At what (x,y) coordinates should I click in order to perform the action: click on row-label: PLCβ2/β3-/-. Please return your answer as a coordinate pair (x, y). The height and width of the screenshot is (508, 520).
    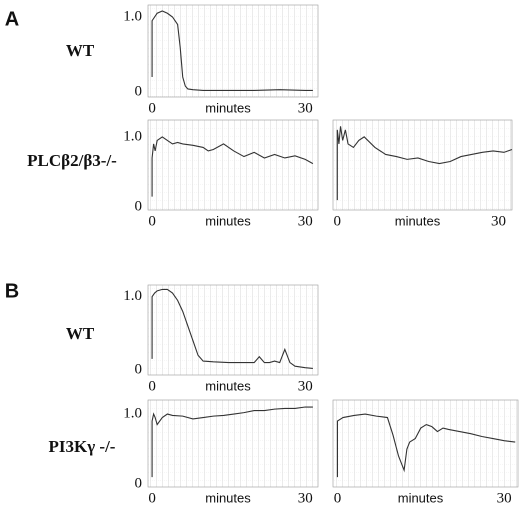
    Looking at the image, I should click on (72, 160).